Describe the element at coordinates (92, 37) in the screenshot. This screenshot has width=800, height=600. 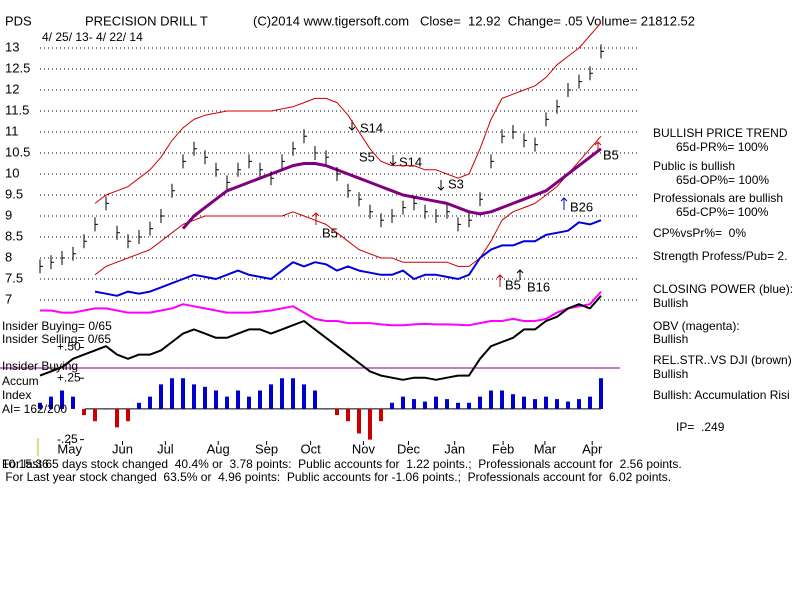
I see `date-range: 4/ 25/ 13- 4/ 22/ 14` at that location.